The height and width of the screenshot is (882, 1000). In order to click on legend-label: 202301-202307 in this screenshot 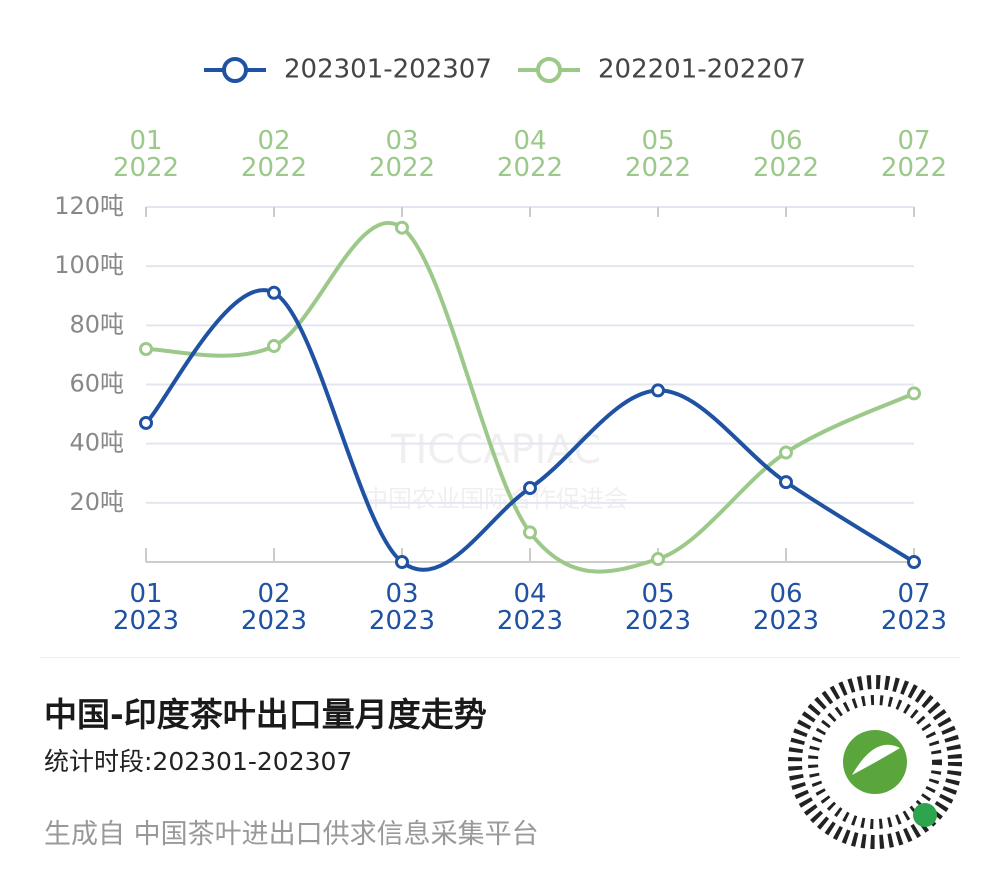, I will do `click(388, 70)`.